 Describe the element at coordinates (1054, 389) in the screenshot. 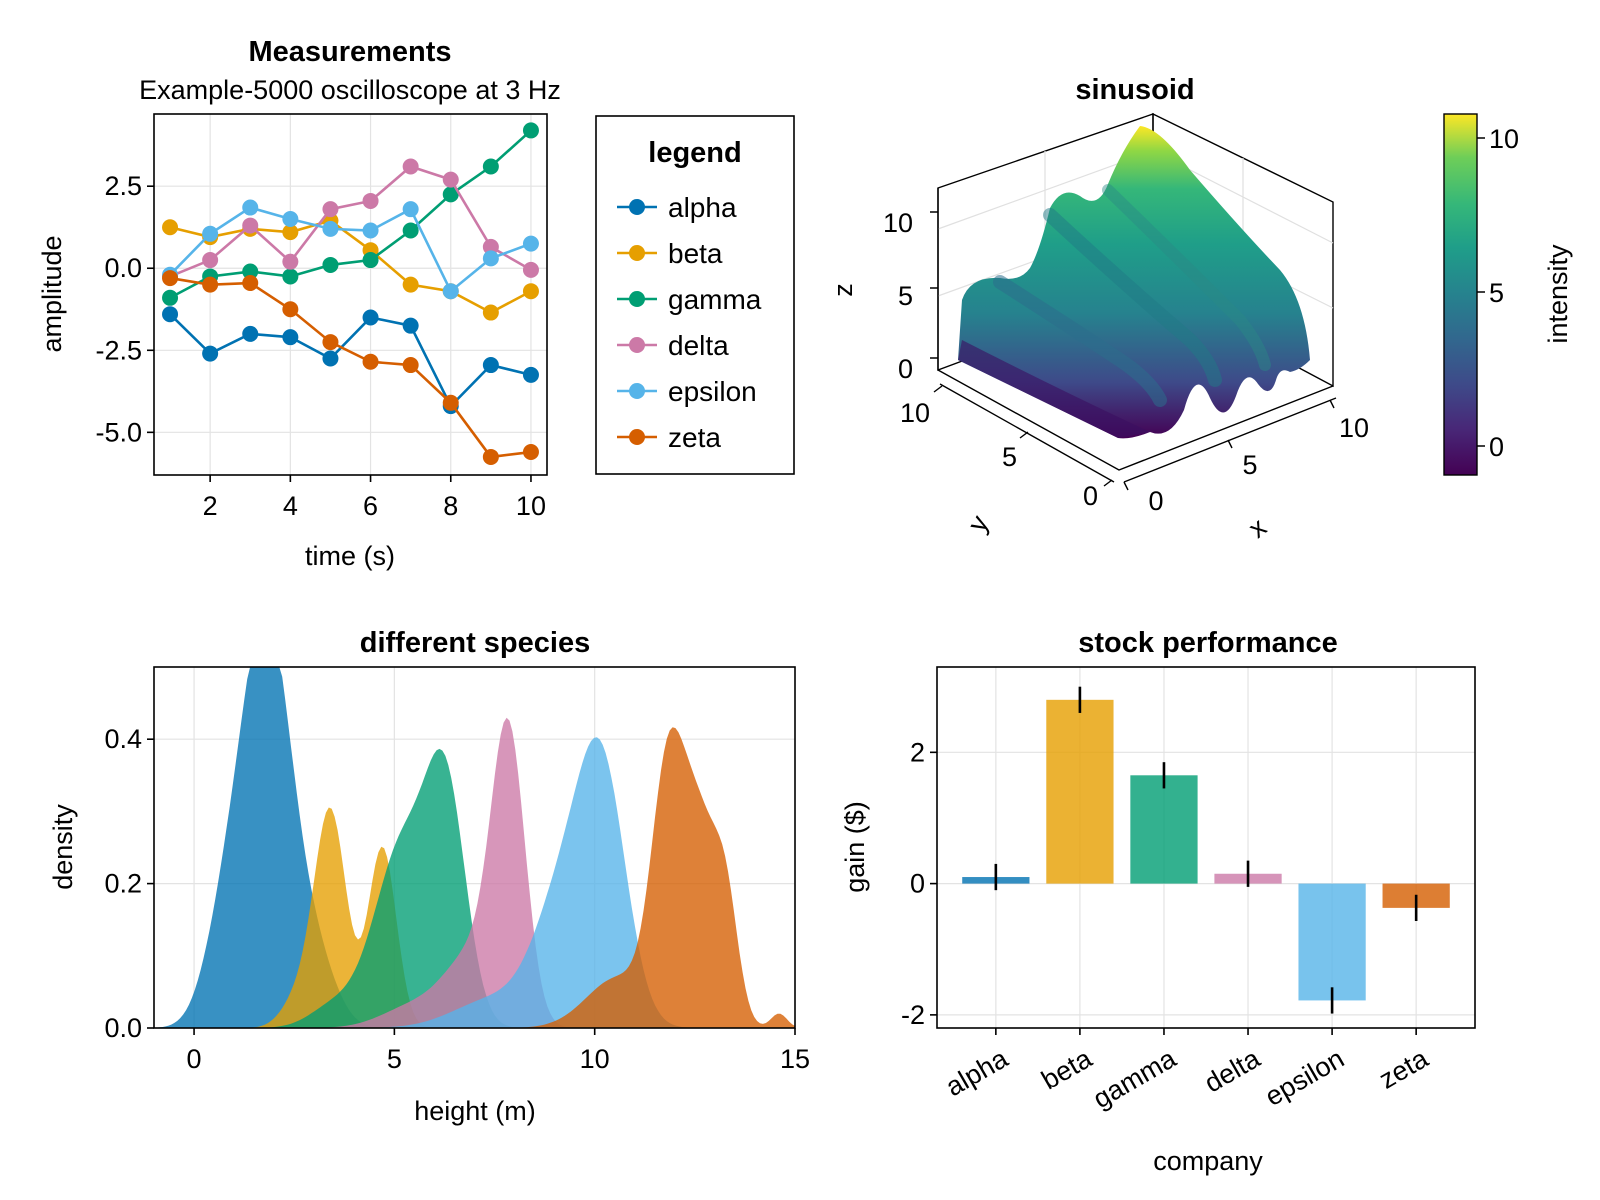

I see `surface-front-shade` at that location.